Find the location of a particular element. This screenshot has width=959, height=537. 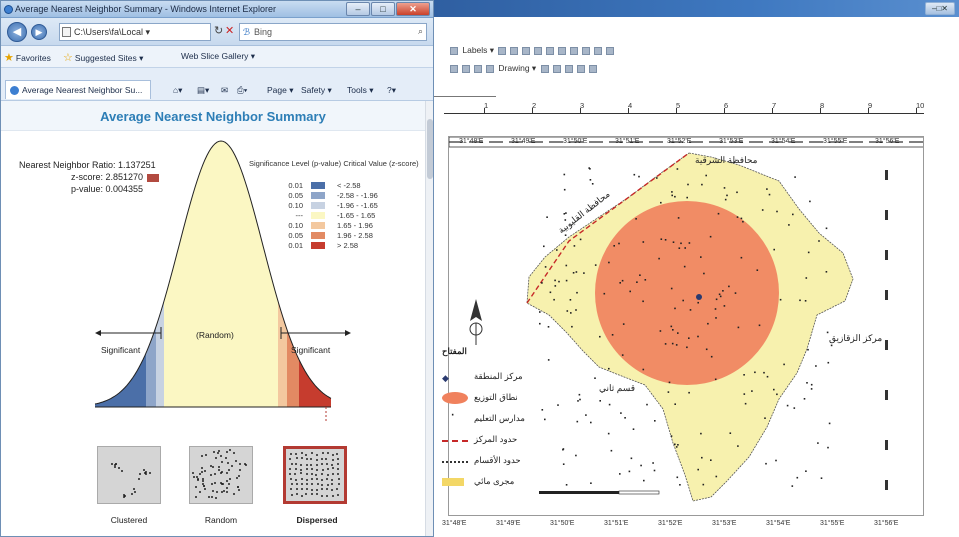

favorites-button: ★ Favorites is located at coordinates (27, 58).